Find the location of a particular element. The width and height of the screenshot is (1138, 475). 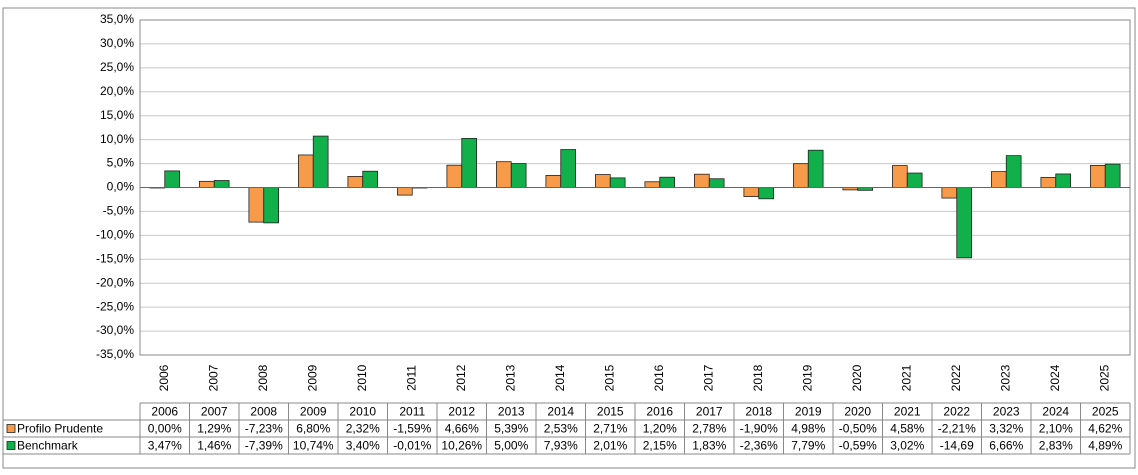

legend-label: Profilo Prudente is located at coordinates (60, 429).